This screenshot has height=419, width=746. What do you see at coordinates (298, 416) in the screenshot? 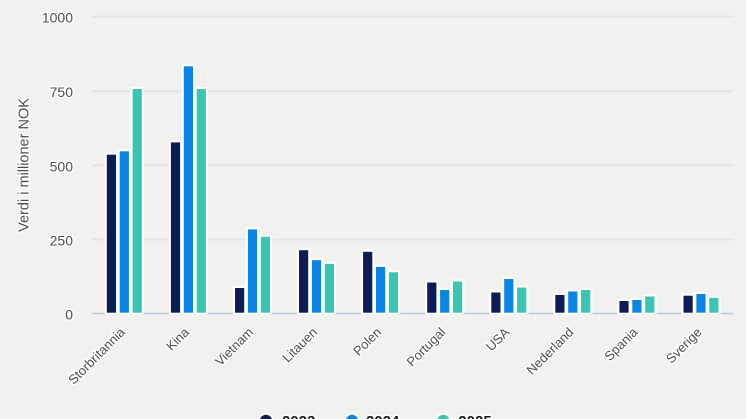
I see `svg-text: 2023` at bounding box center [298, 416].